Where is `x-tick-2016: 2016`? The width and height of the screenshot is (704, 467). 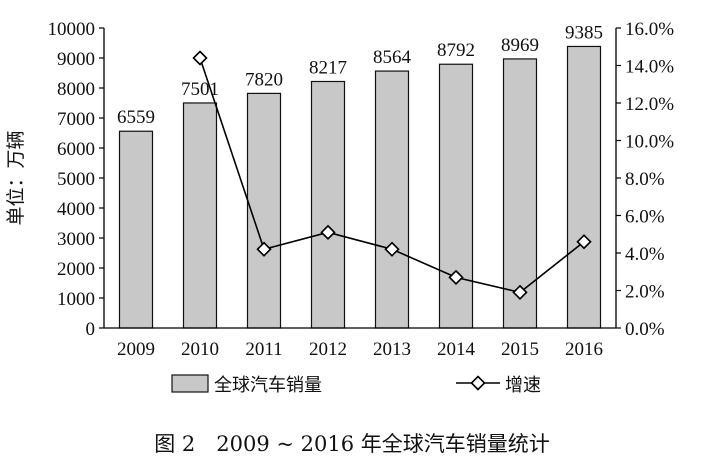 x-tick-2016: 2016 is located at coordinates (584, 349).